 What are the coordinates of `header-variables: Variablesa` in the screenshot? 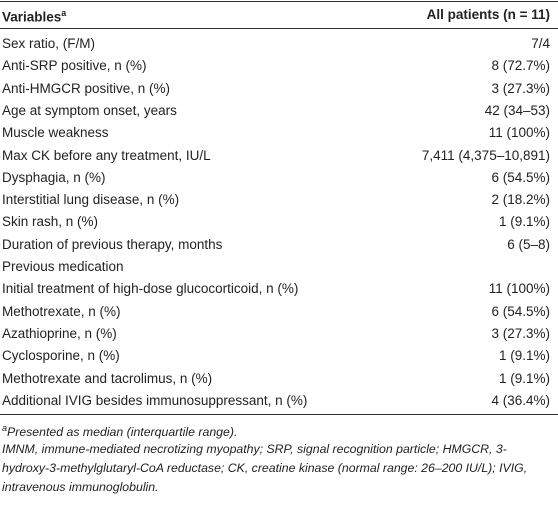 It's located at (34, 15).